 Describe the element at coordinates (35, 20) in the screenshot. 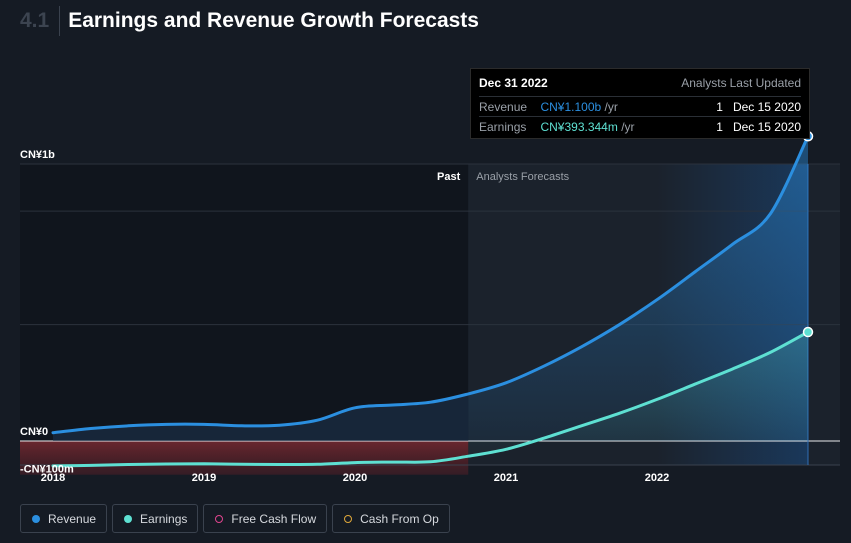

I see `section-number: 4.1` at that location.